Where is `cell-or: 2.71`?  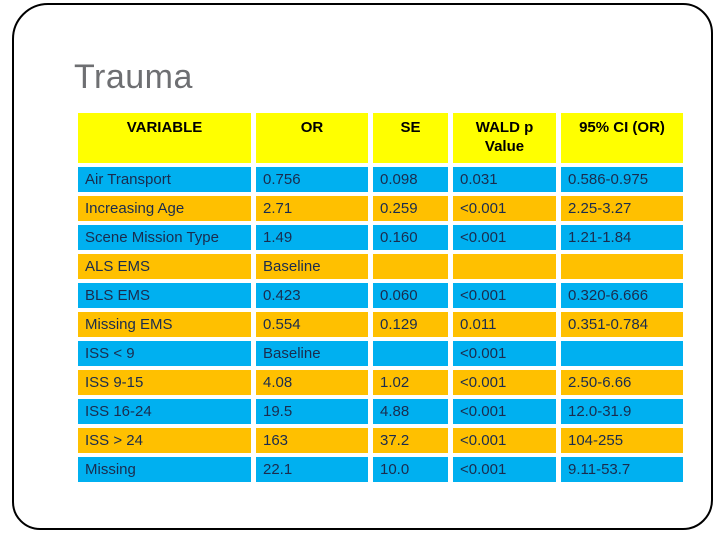 cell-or: 2.71 is located at coordinates (312, 208).